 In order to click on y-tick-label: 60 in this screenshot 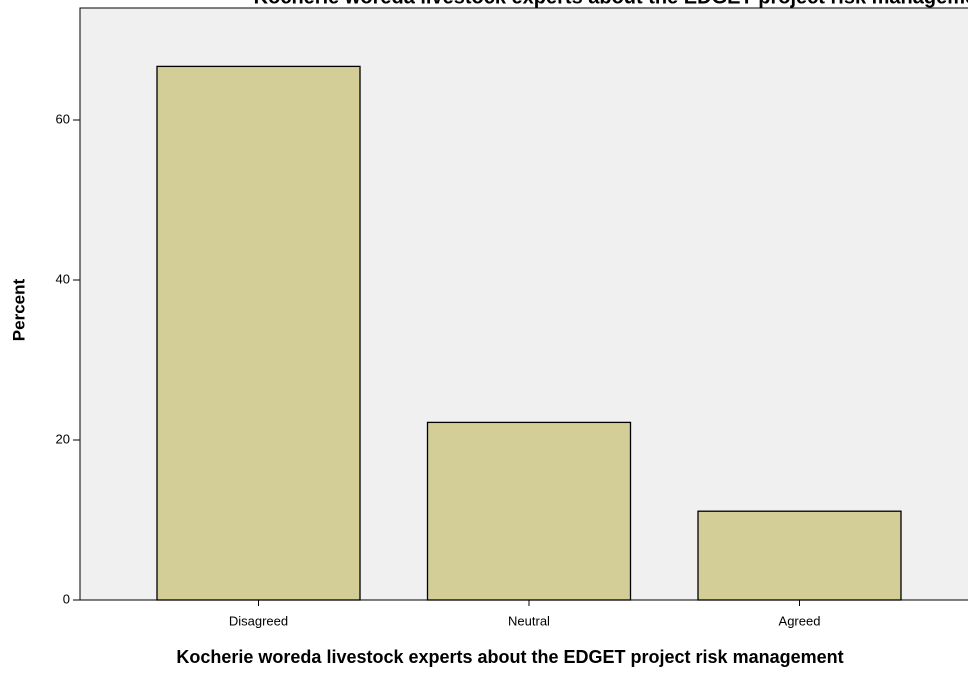, I will do `click(63, 118)`.